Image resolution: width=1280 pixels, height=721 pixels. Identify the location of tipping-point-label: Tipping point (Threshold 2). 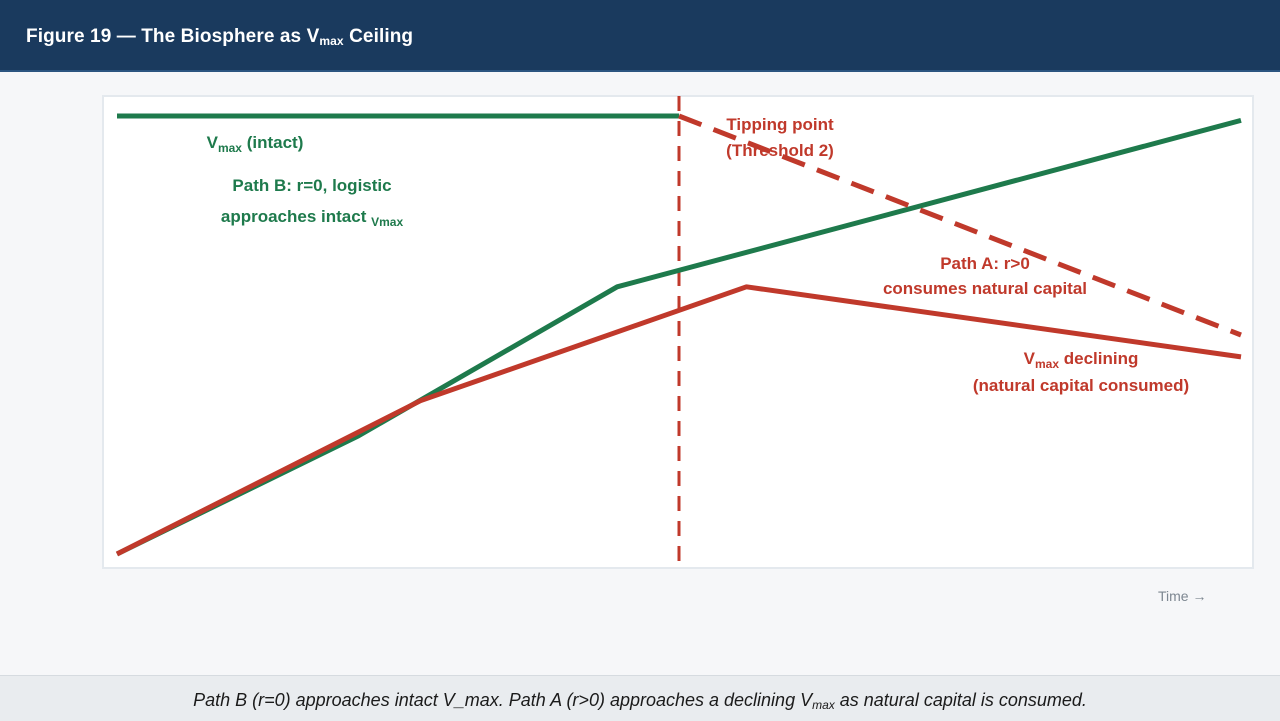
(780, 137).